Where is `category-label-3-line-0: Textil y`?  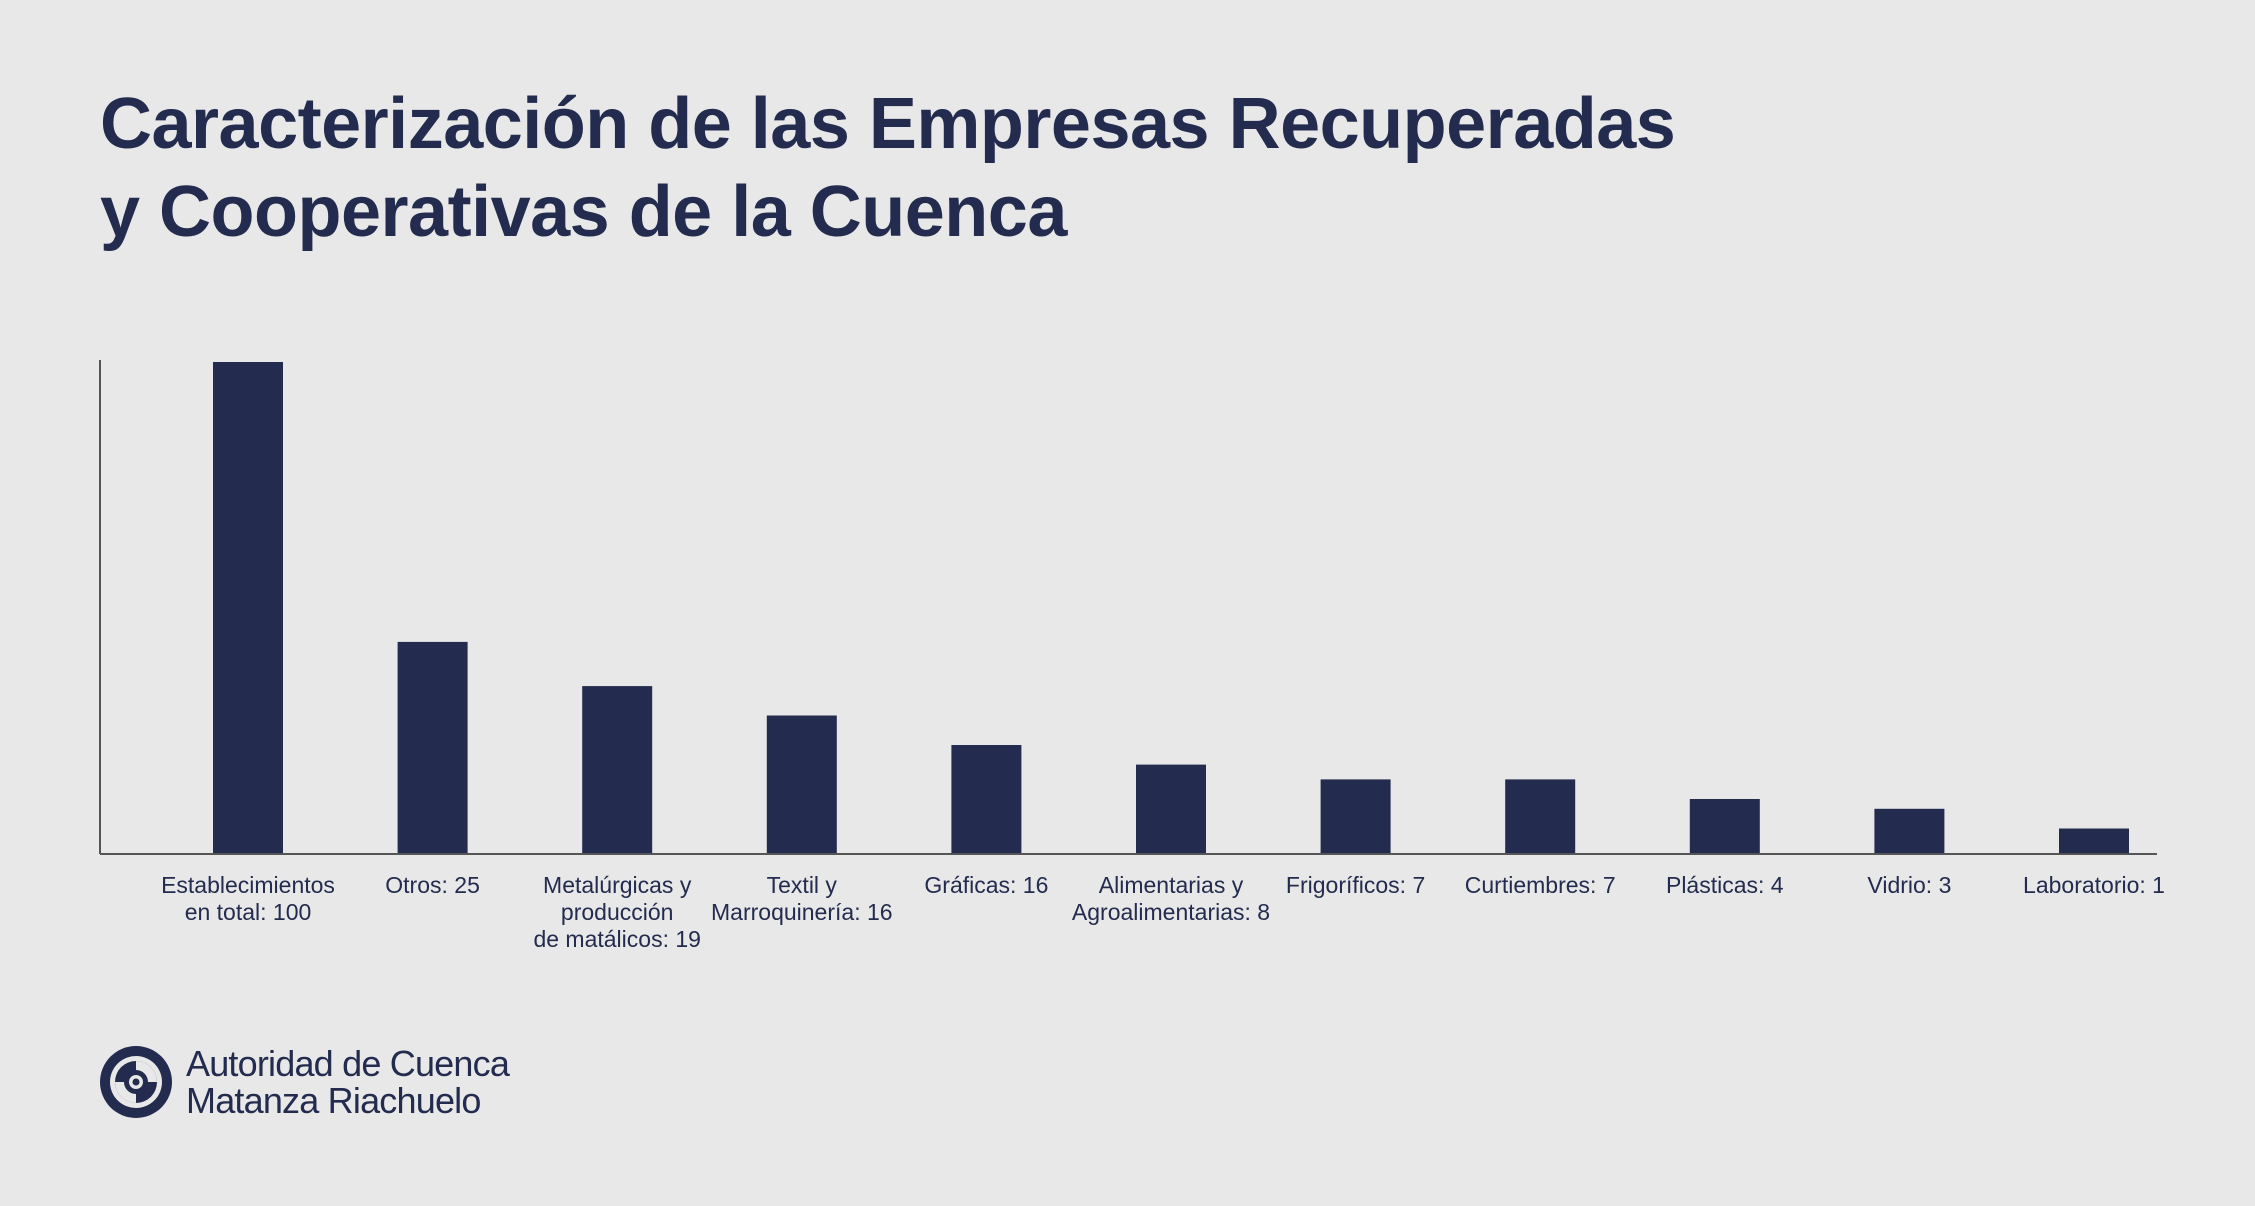
category-label-3-line-0: Textil y is located at coordinates (802, 885).